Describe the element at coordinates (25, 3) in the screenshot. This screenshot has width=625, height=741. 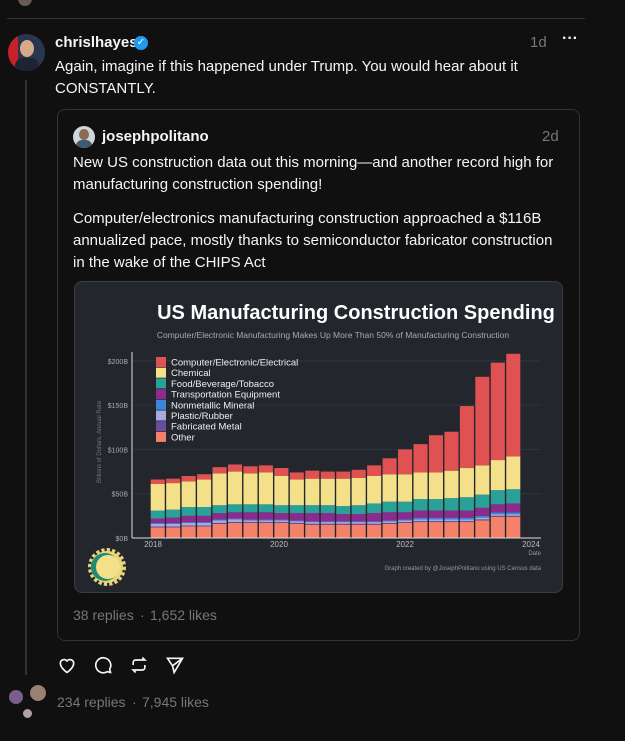
I see `previous-post-avatar` at that location.